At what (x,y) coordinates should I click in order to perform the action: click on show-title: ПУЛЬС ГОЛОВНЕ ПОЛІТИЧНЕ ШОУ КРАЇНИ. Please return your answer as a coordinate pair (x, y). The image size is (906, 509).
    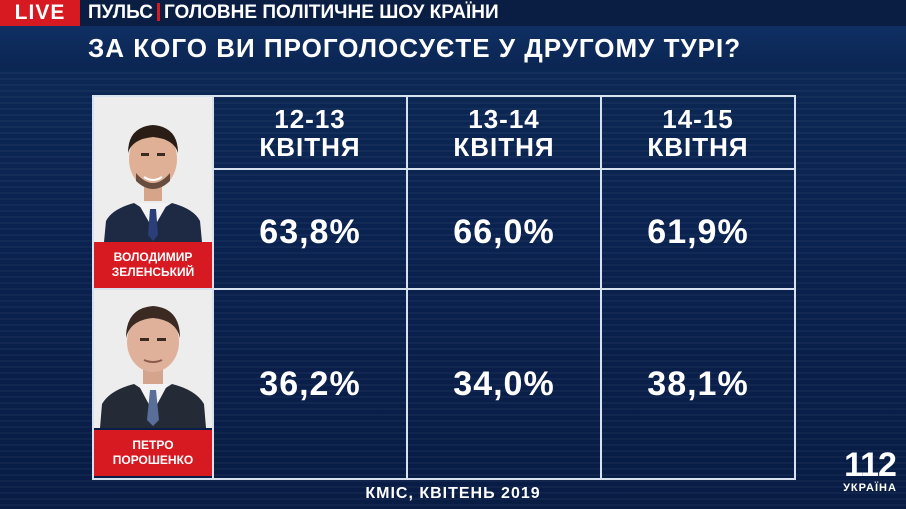
    Looking at the image, I should click on (293, 13).